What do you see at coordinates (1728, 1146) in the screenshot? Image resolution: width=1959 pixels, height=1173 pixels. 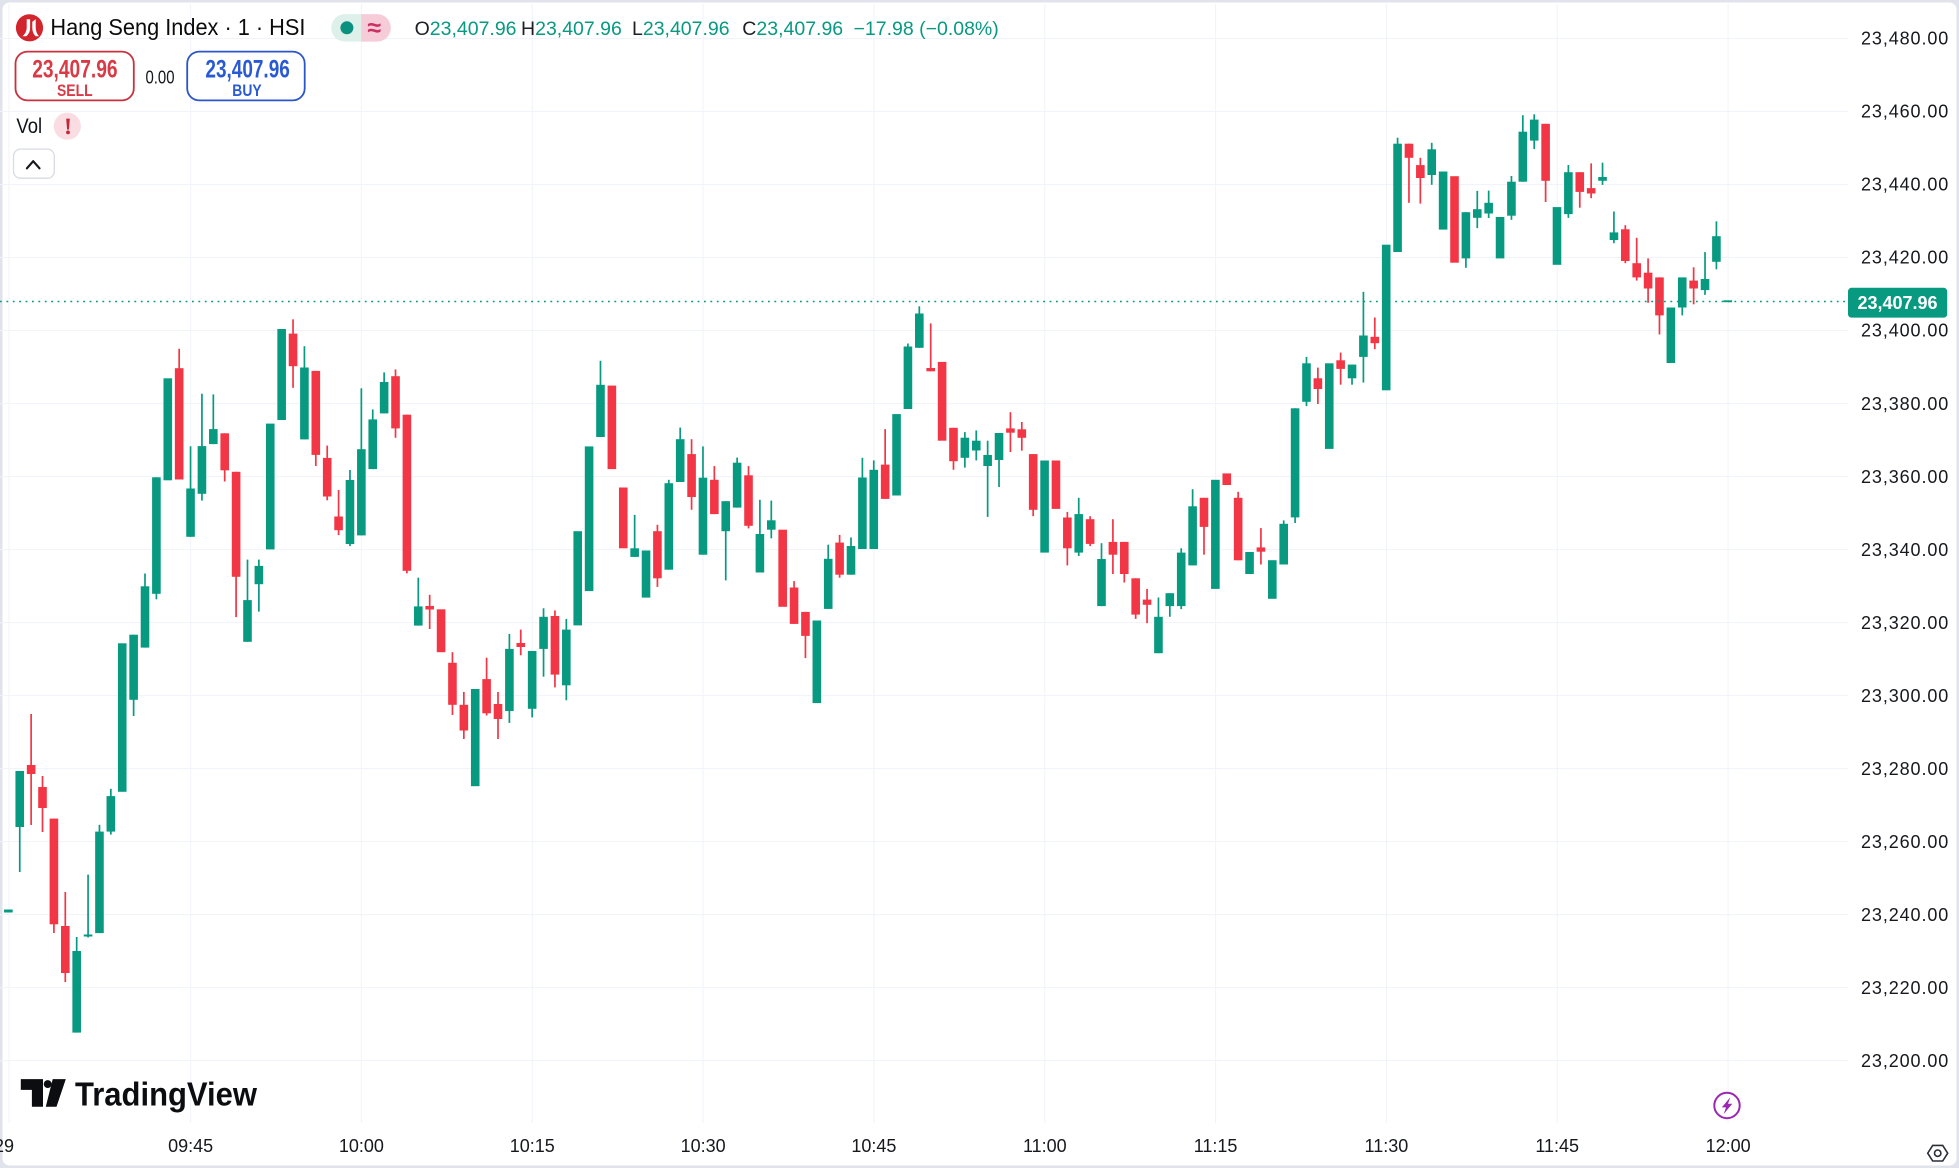 I see `svg-text: 12:00` at bounding box center [1728, 1146].